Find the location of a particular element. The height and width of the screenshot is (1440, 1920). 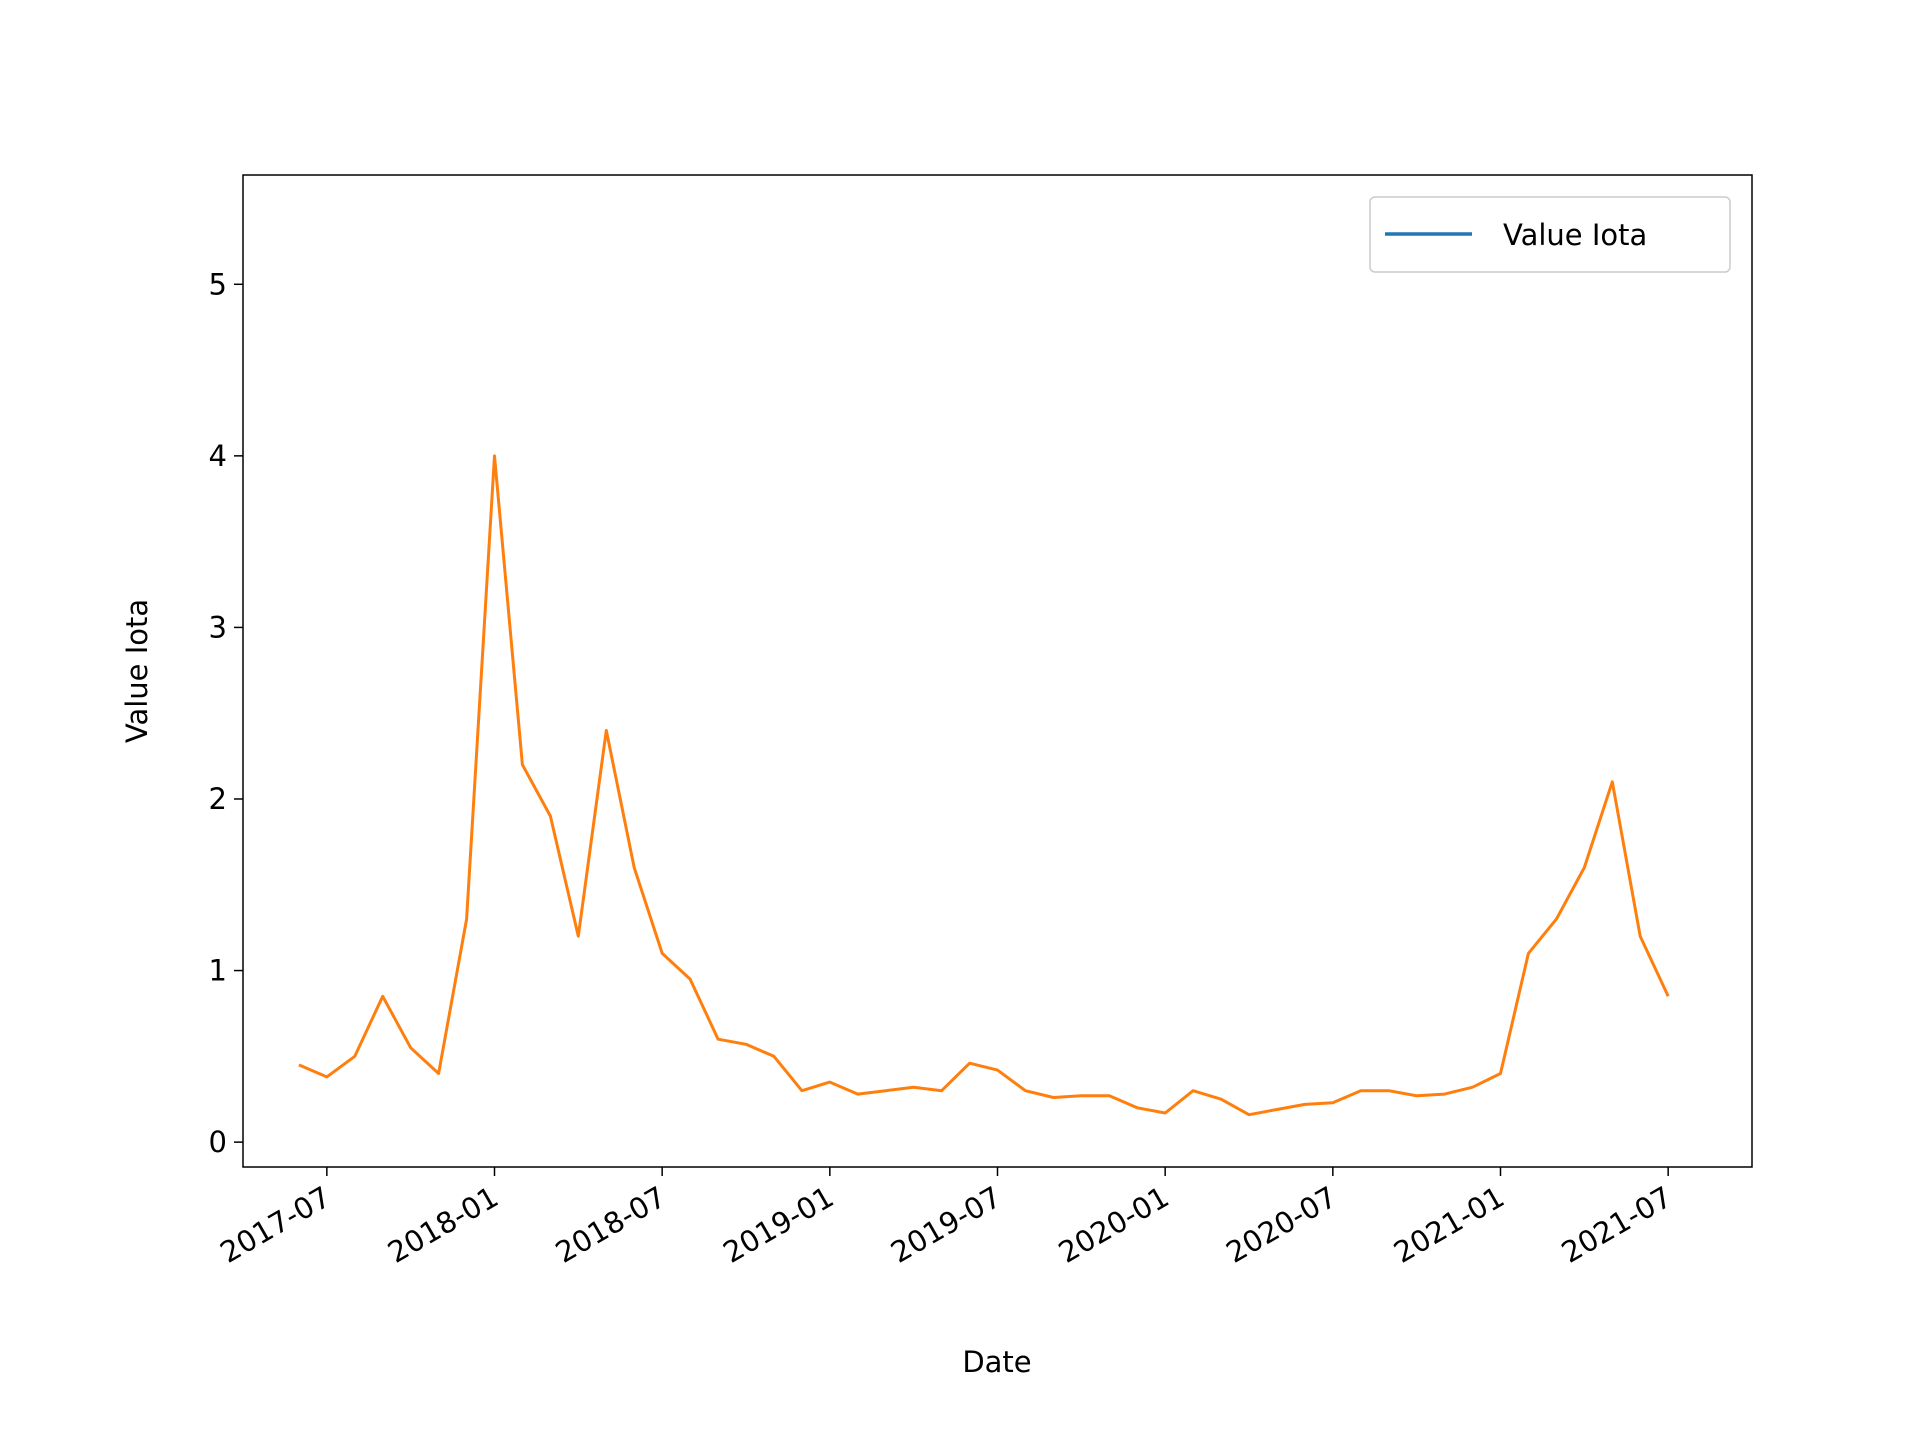

x-tick-label: 2020-07 is located at coordinates (1281, 1225).